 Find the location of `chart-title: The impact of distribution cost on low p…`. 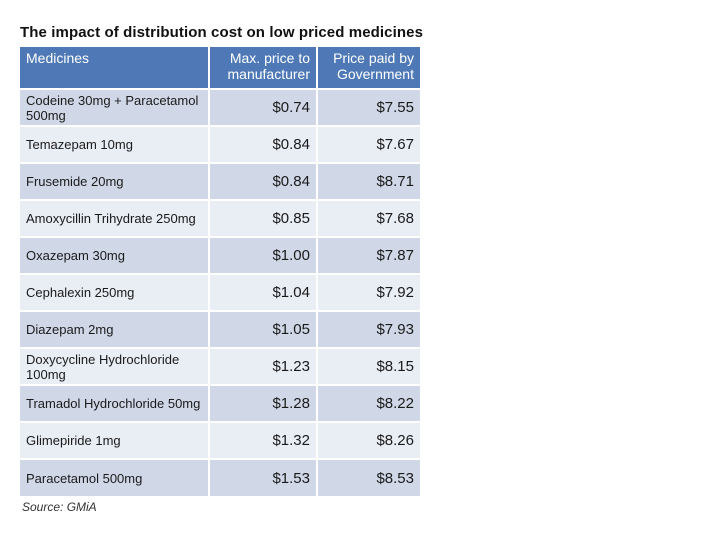

chart-title: The impact of distribution cost on low p… is located at coordinates (222, 32).